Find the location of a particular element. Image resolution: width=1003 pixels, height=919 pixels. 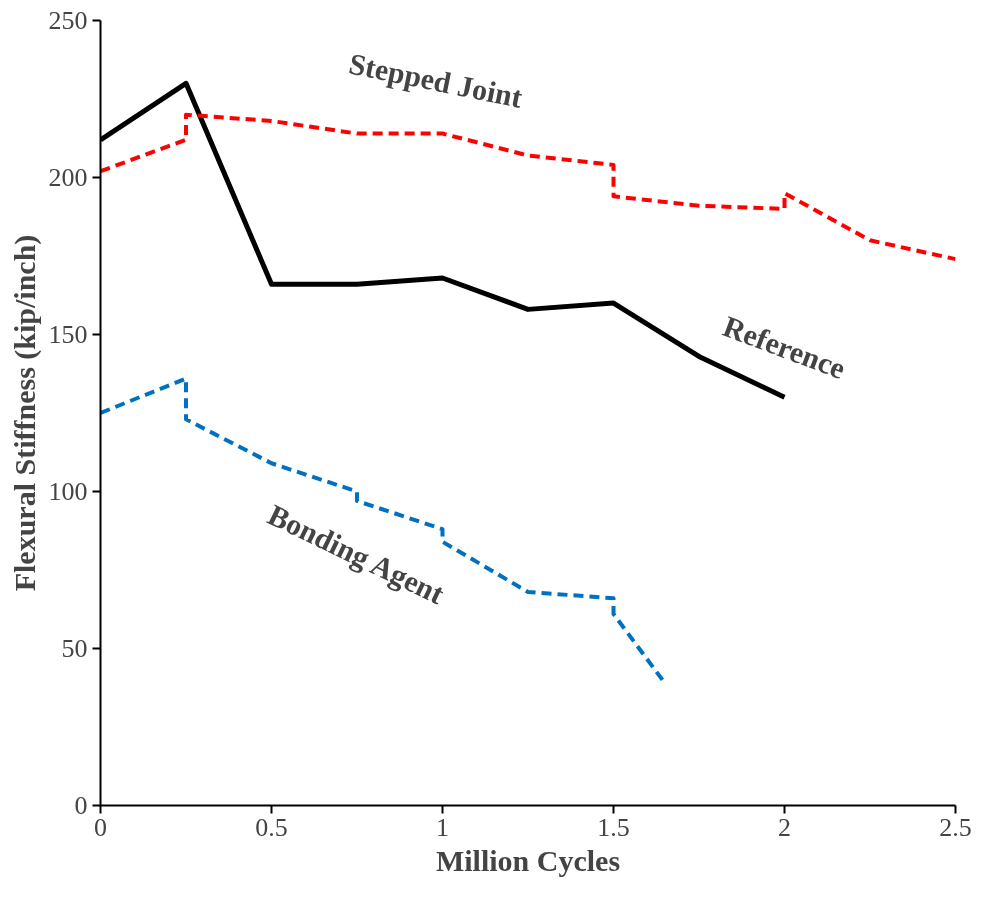

y-tick-label: 50 is located at coordinates (74, 648).